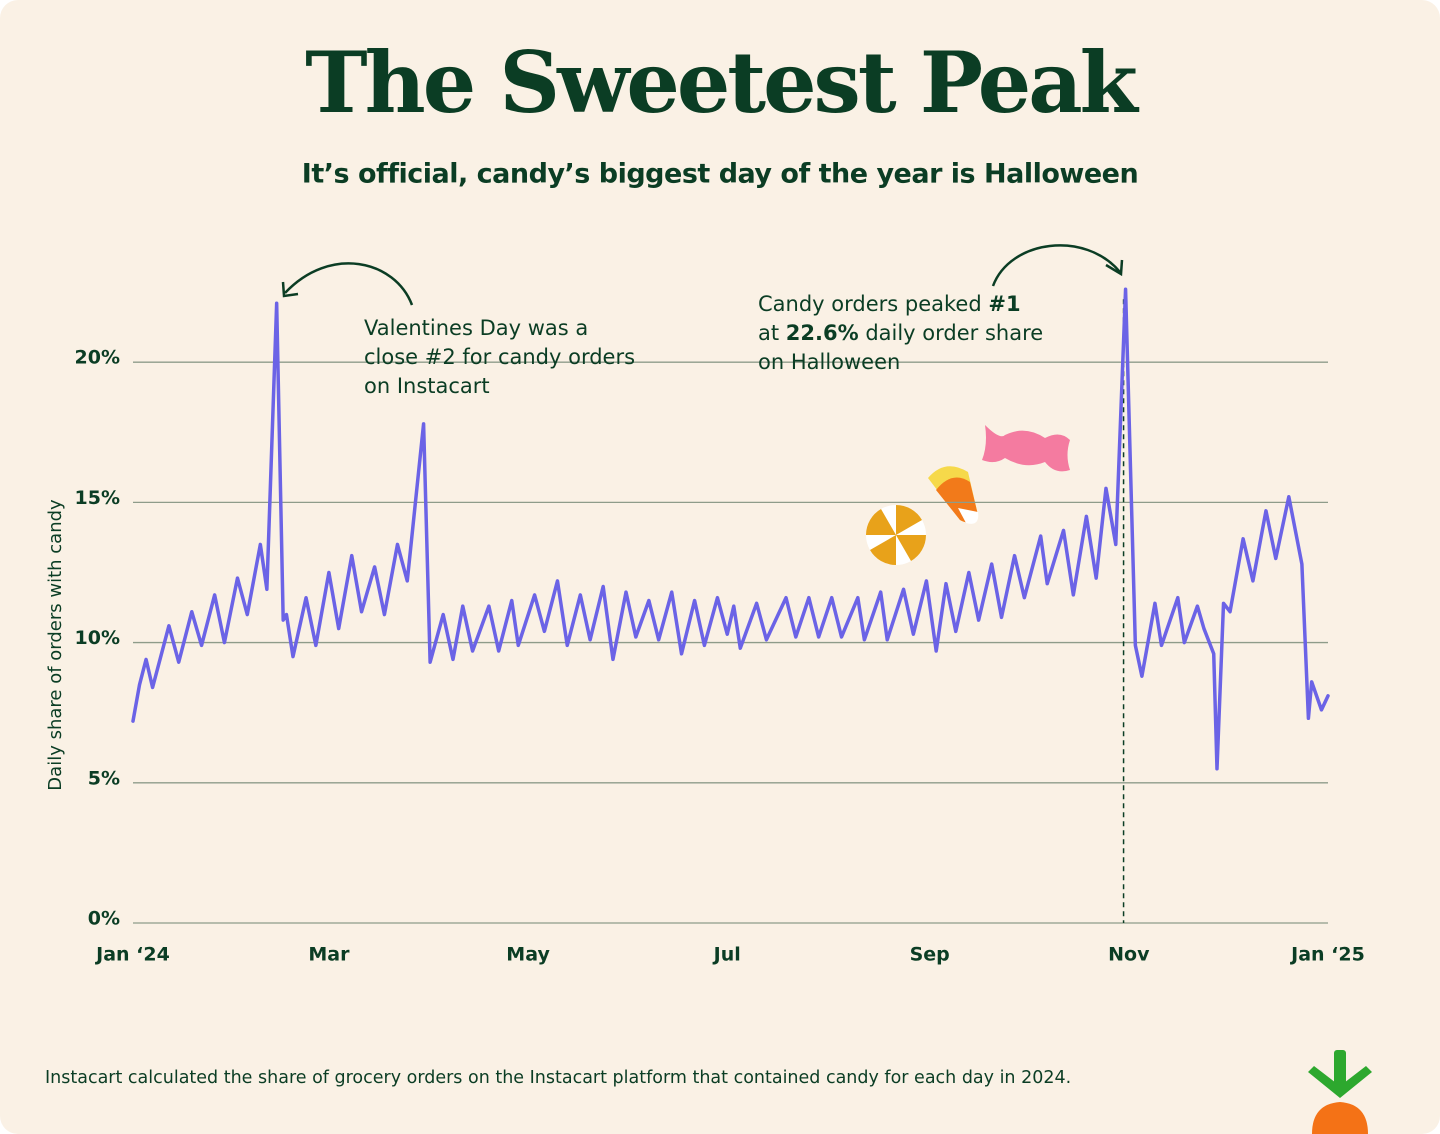  What do you see at coordinates (722, 82) in the screenshot?
I see `chart-title: The Sweetest Peak` at bounding box center [722, 82].